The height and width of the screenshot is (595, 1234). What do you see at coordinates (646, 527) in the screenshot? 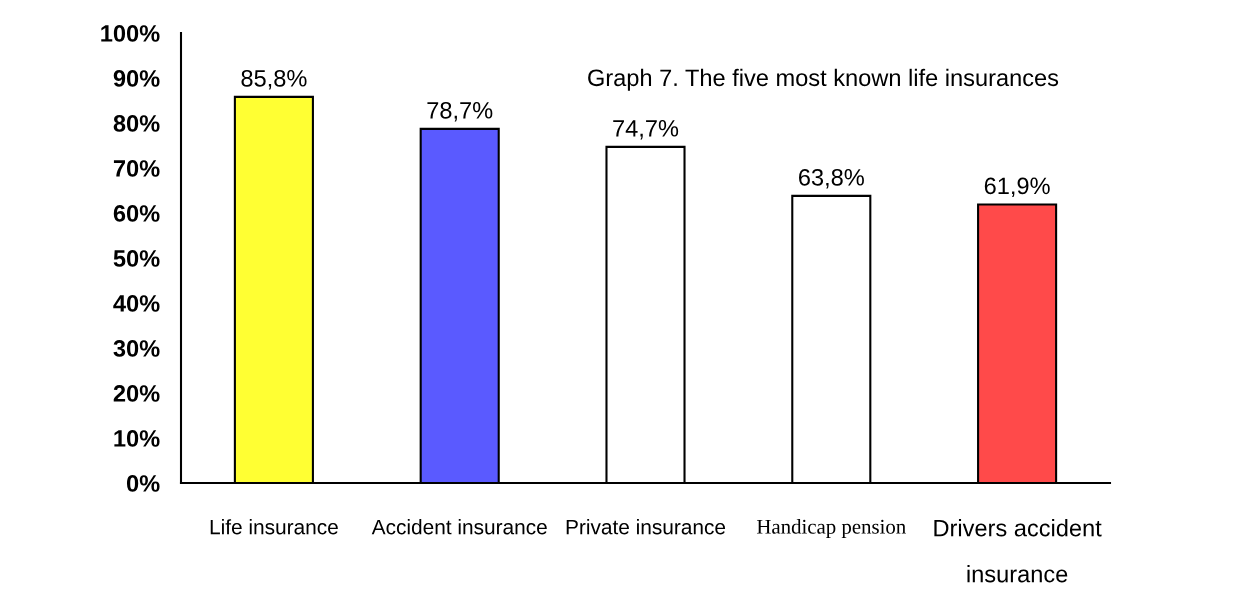
I see `x-tick-label: Private insurance` at bounding box center [646, 527].